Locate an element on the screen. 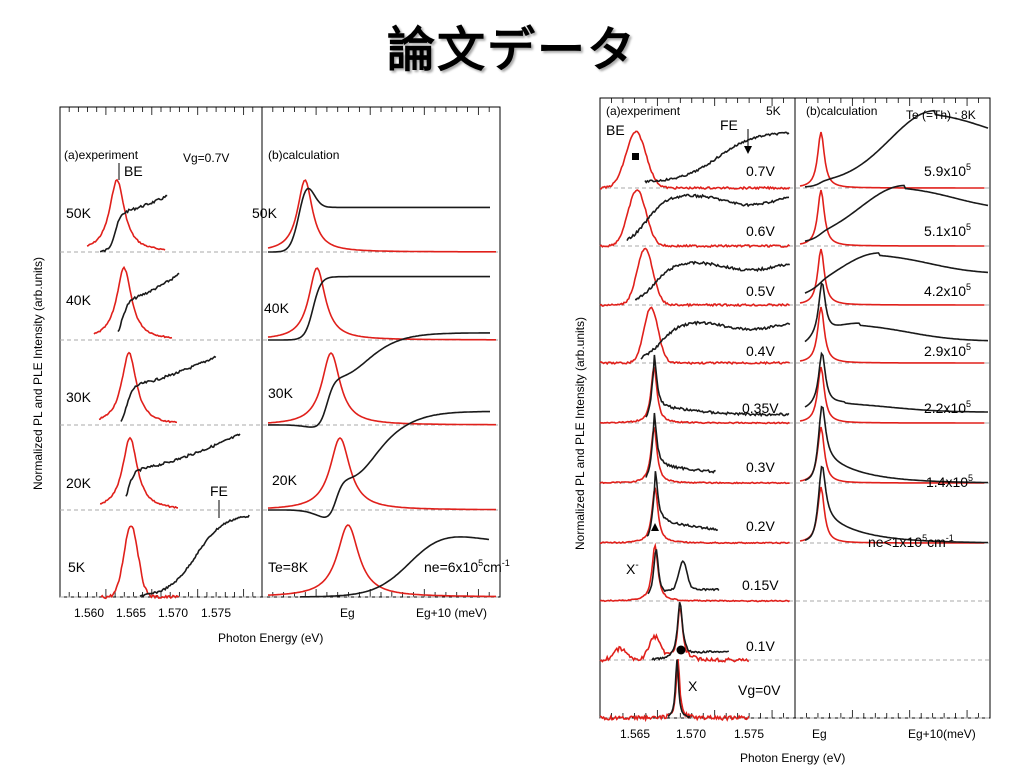 This screenshot has height=768, width=1024. left-calc-row-label: 40K is located at coordinates (277, 308).